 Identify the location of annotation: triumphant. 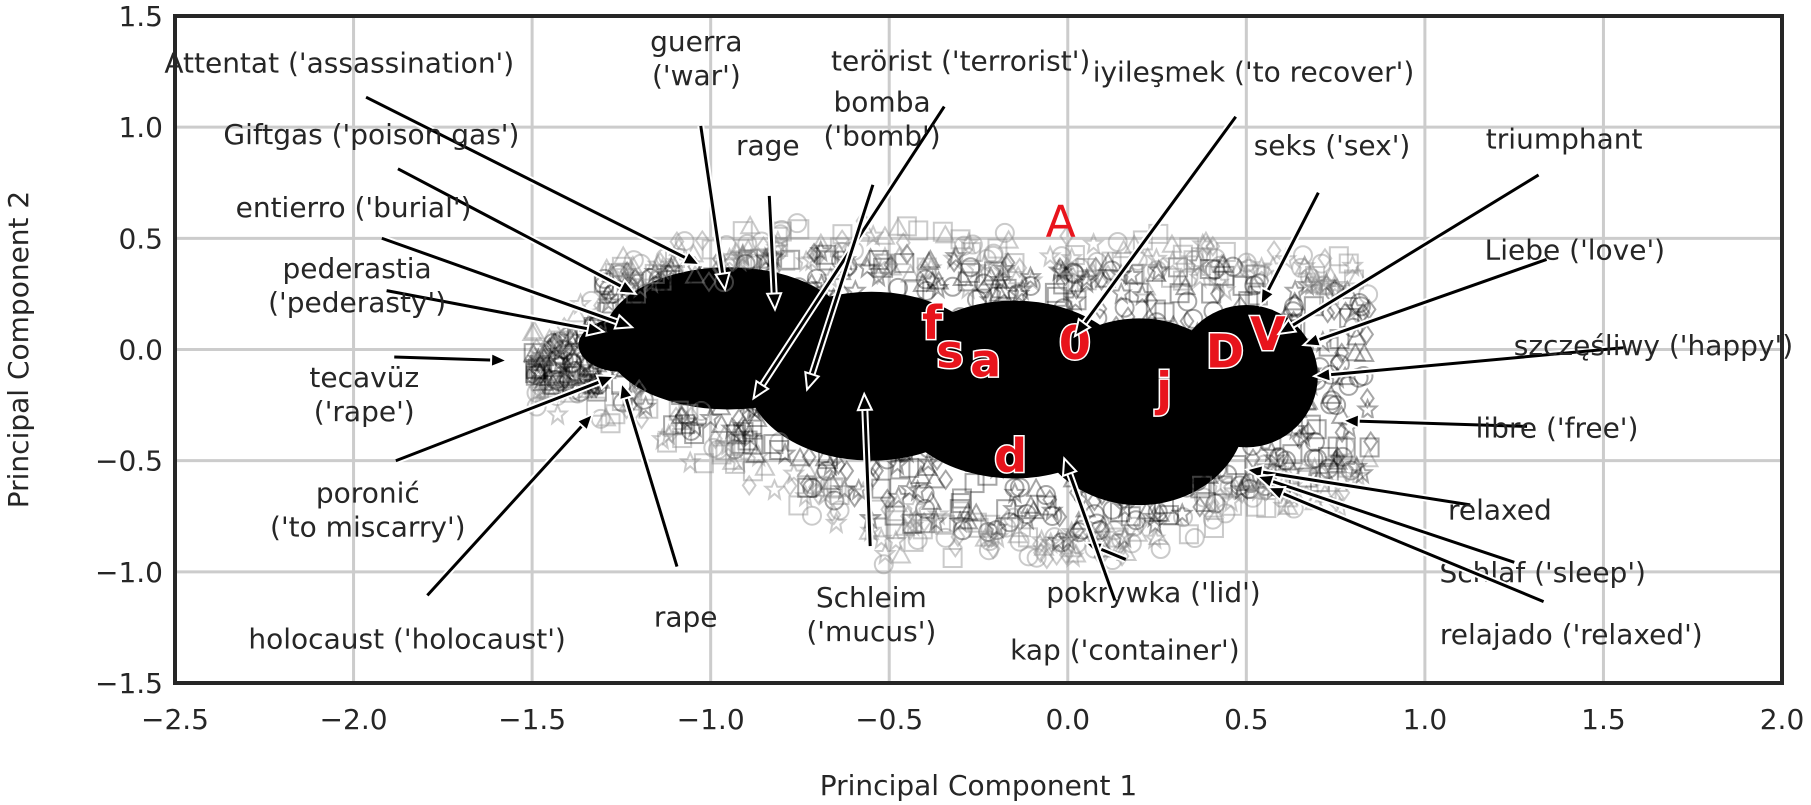
(1459, 229).